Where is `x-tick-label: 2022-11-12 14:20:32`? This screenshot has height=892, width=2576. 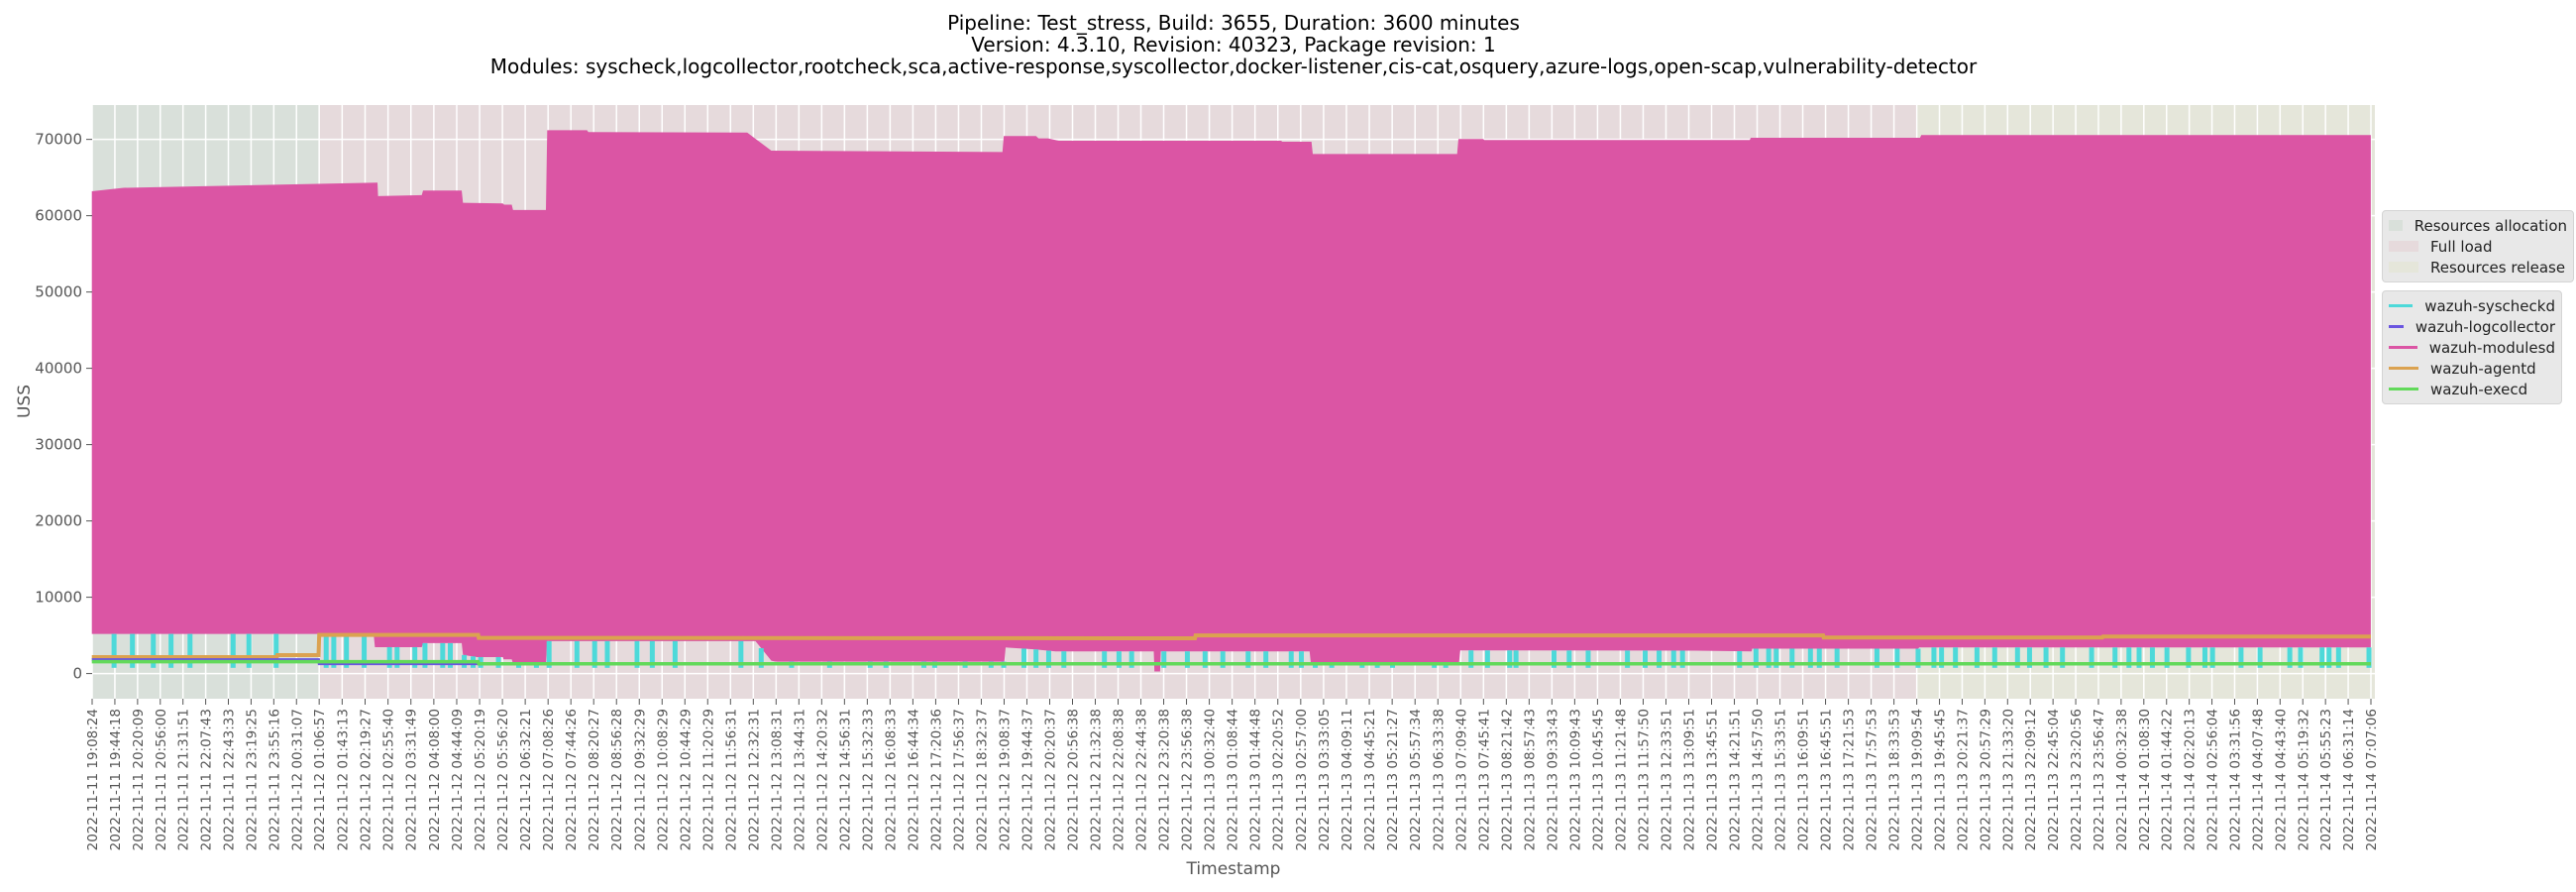
x-tick-label: 2022-11-12 14:20:32 is located at coordinates (822, 780).